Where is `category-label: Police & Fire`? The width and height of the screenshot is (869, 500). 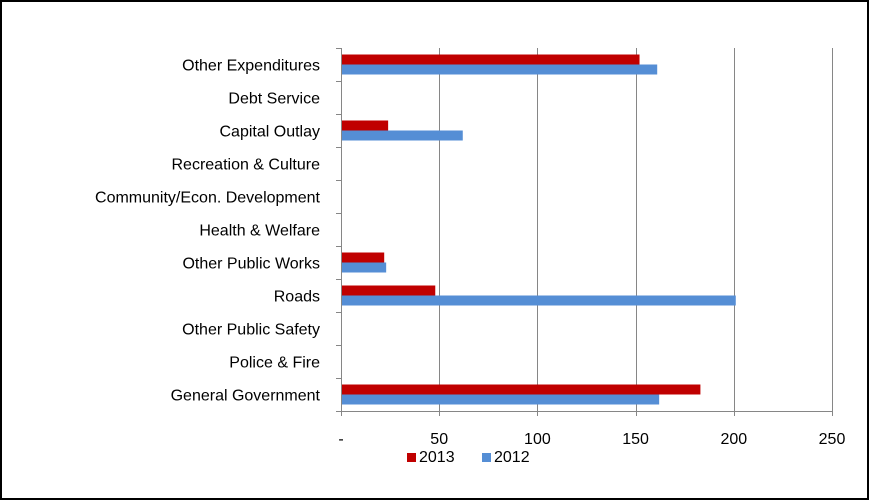 category-label: Police & Fire is located at coordinates (274, 363).